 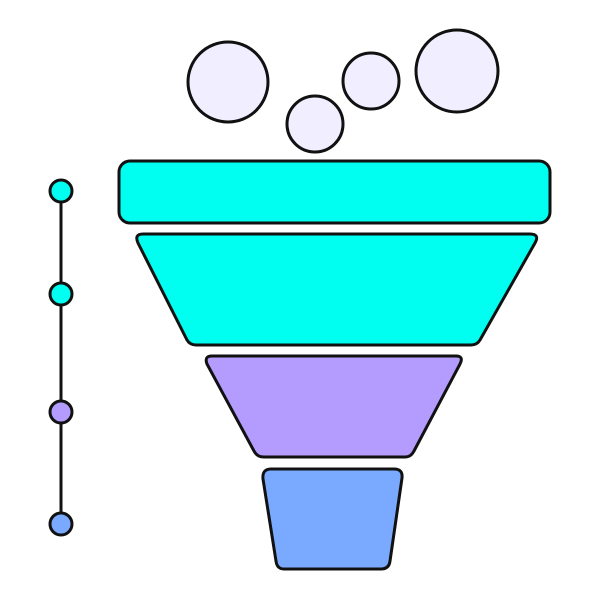 I want to click on timeline, so click(x=61, y=357).